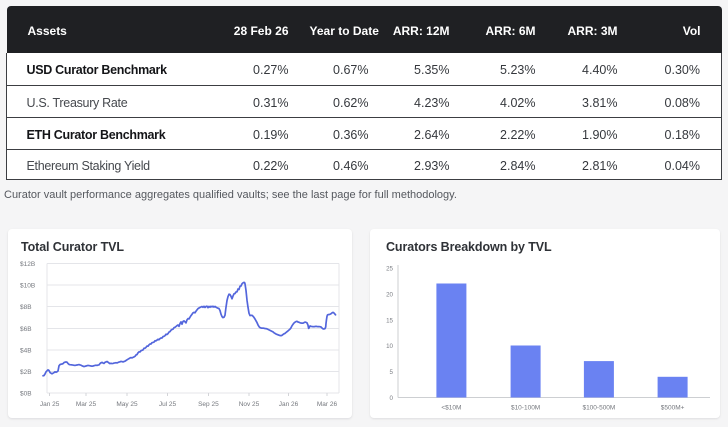 Image resolution: width=728 pixels, height=427 pixels. Describe the element at coordinates (26, 394) in the screenshot. I see `svg-text: $0B` at that location.